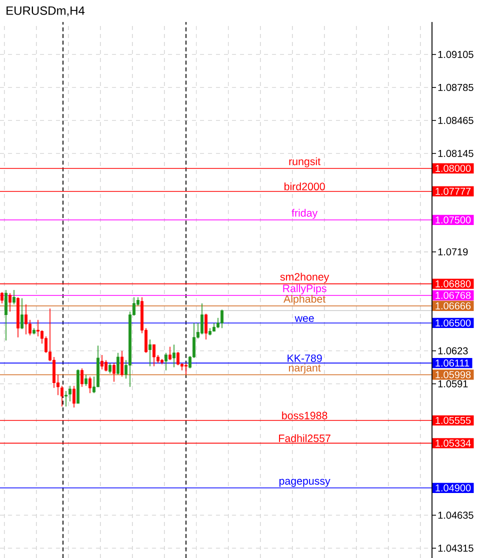 The height and width of the screenshot is (558, 483). Describe the element at coordinates (456, 153) in the screenshot. I see `y-tick-label: 1.08145` at that location.